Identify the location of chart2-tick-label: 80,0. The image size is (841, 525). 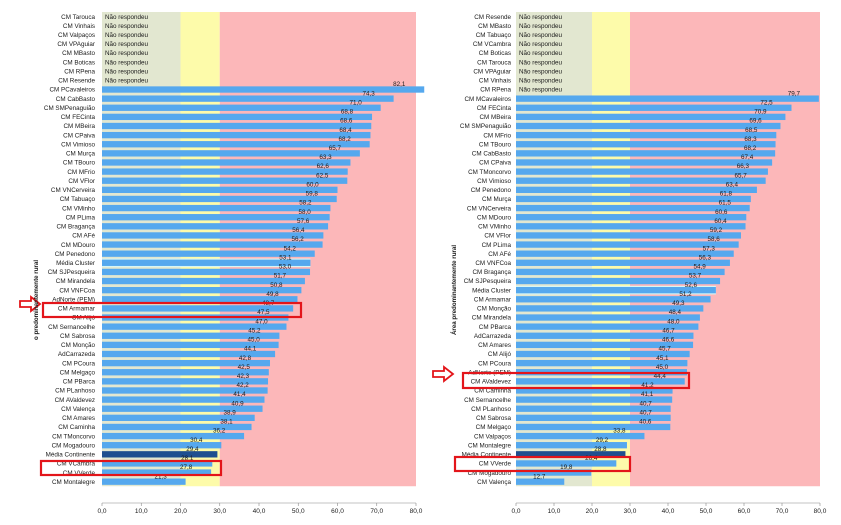
(820, 511).